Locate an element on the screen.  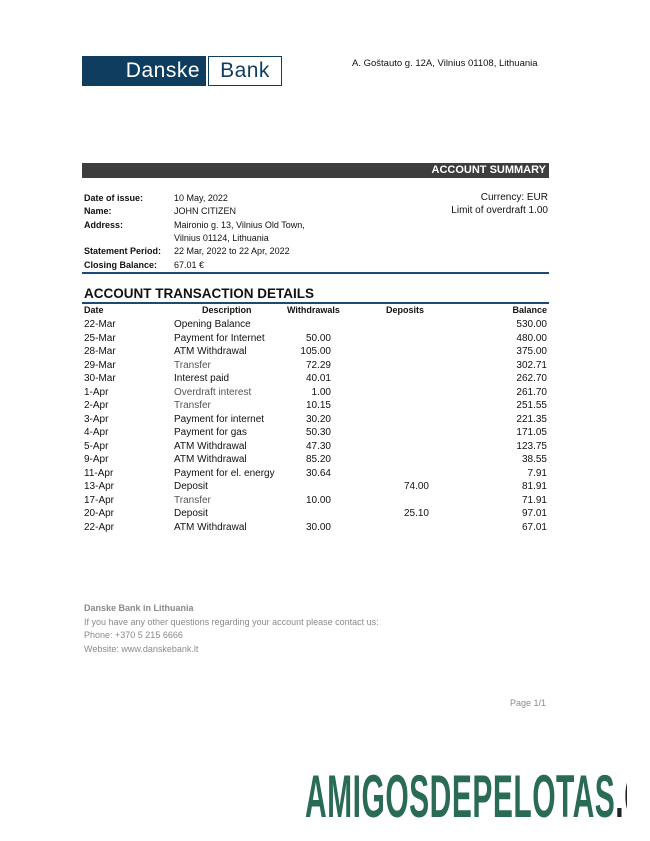
date-value: 10 May, 2022 is located at coordinates (201, 198).